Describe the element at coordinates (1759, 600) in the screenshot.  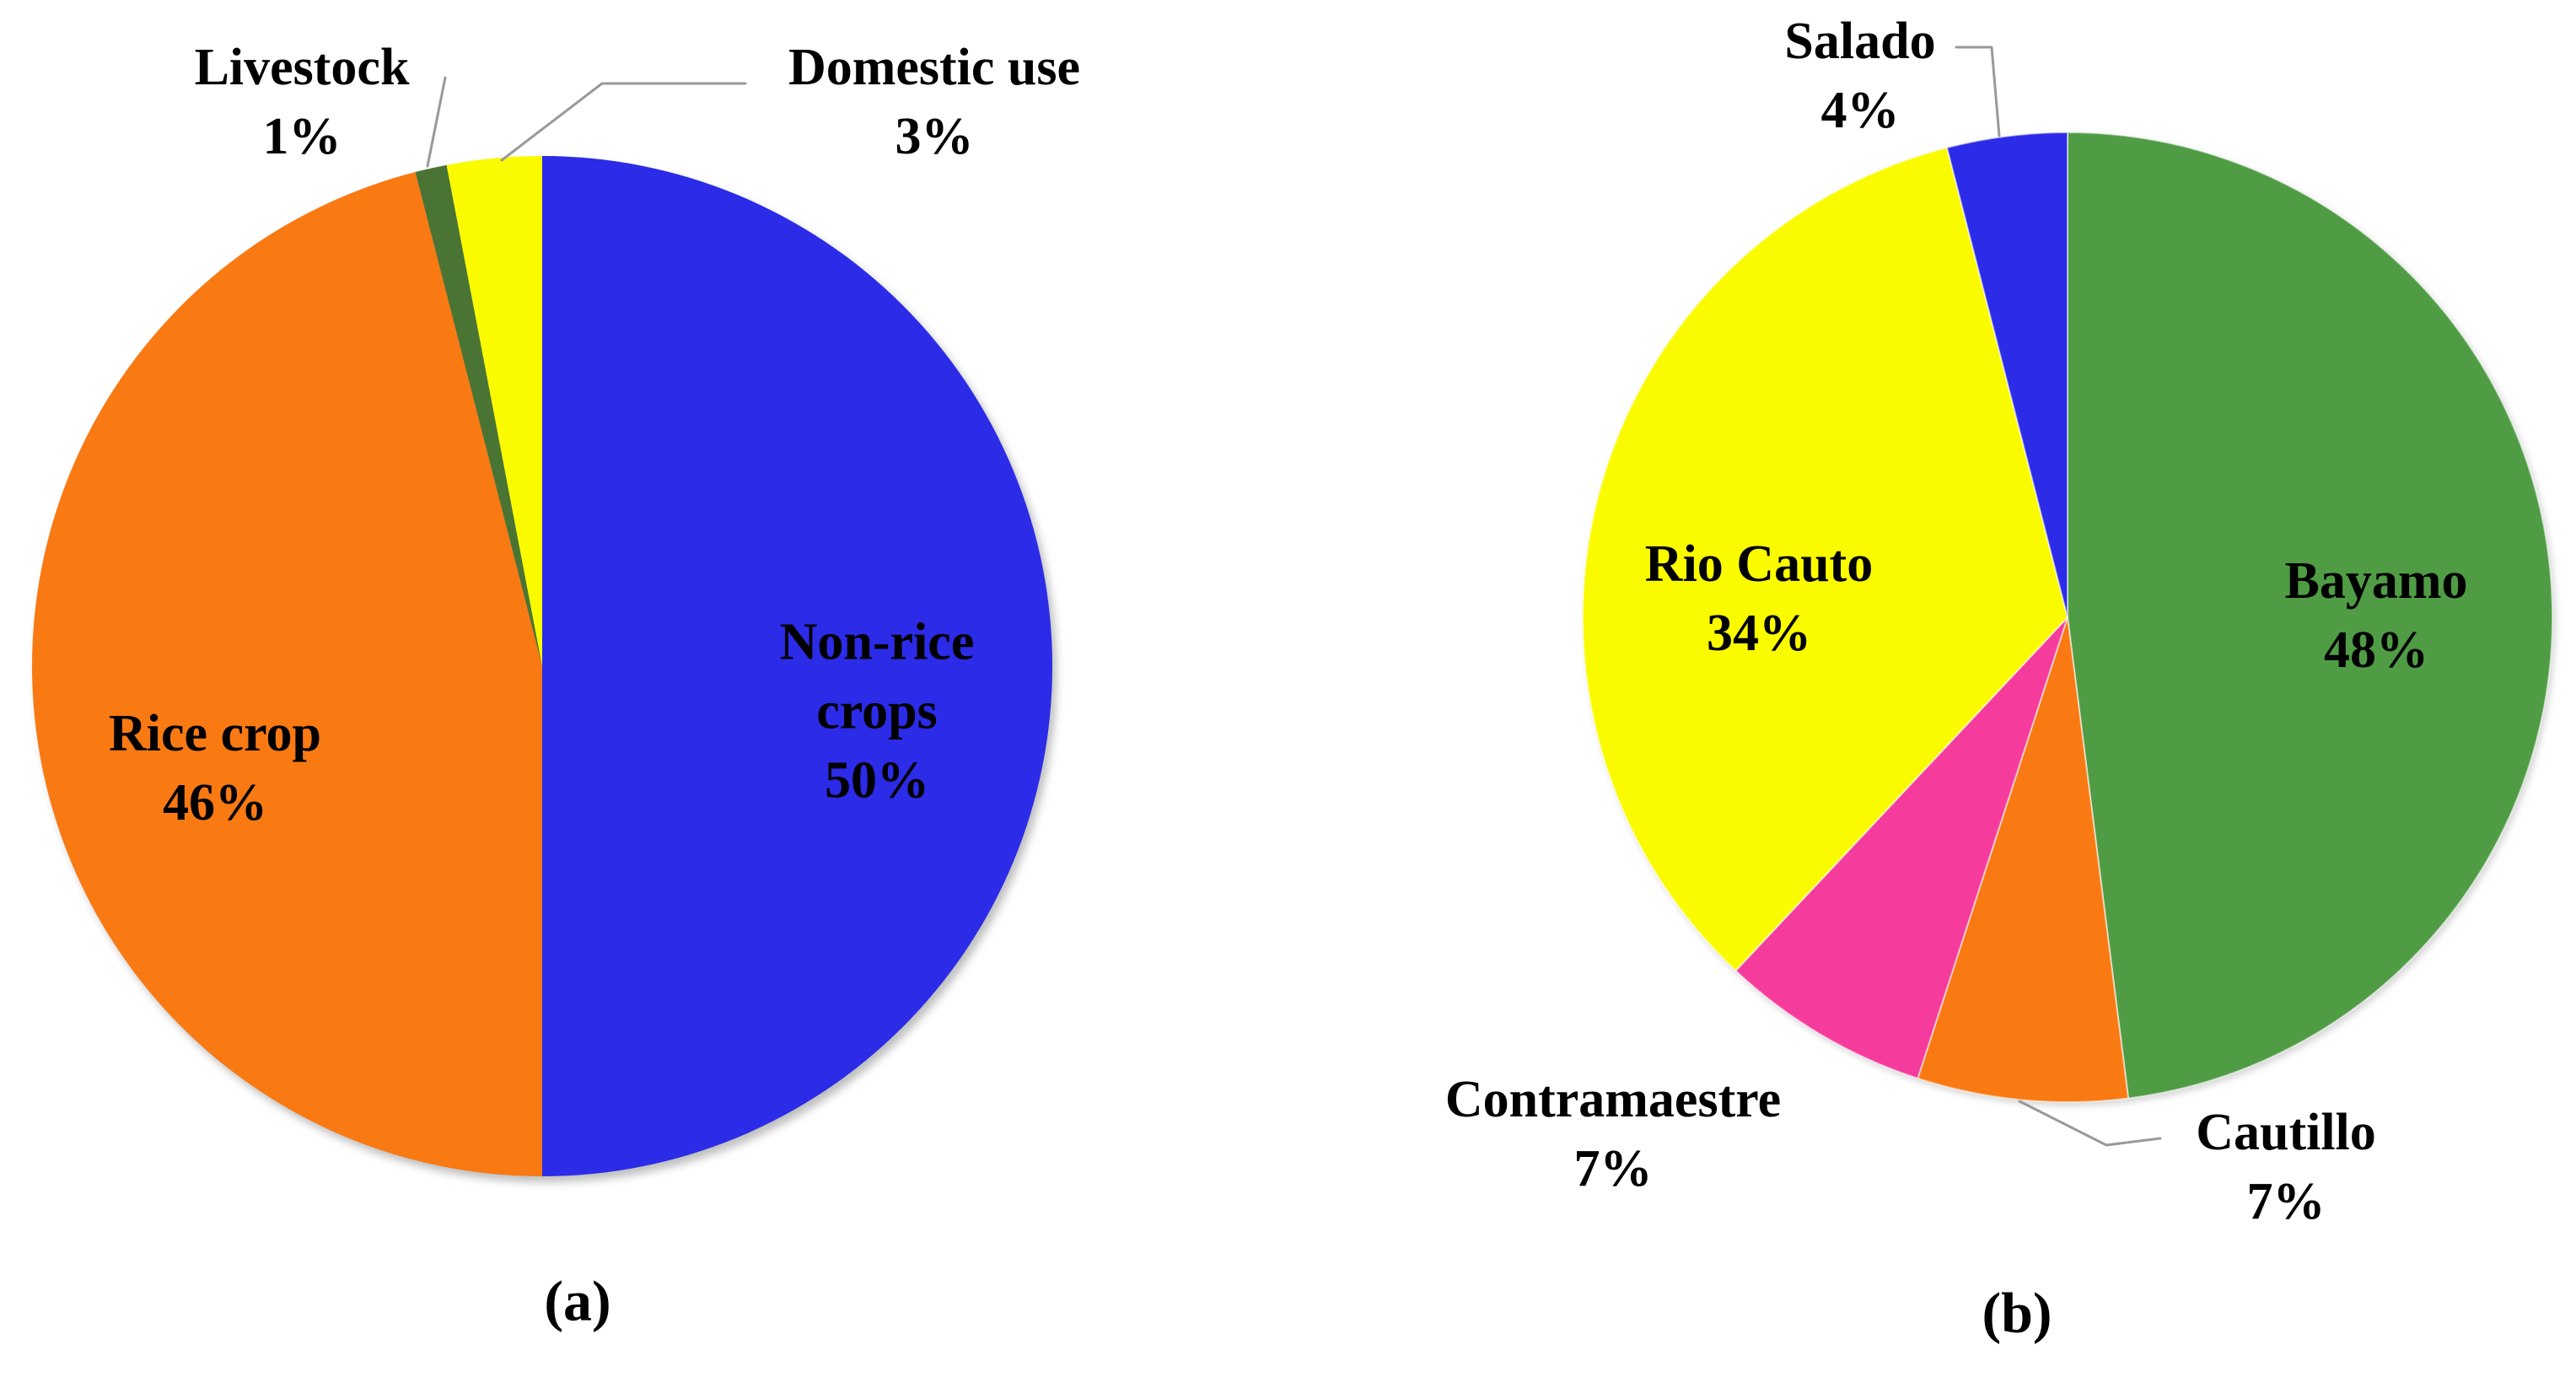
I see `label-rio-cauto: Rio Cauto 34%` at that location.